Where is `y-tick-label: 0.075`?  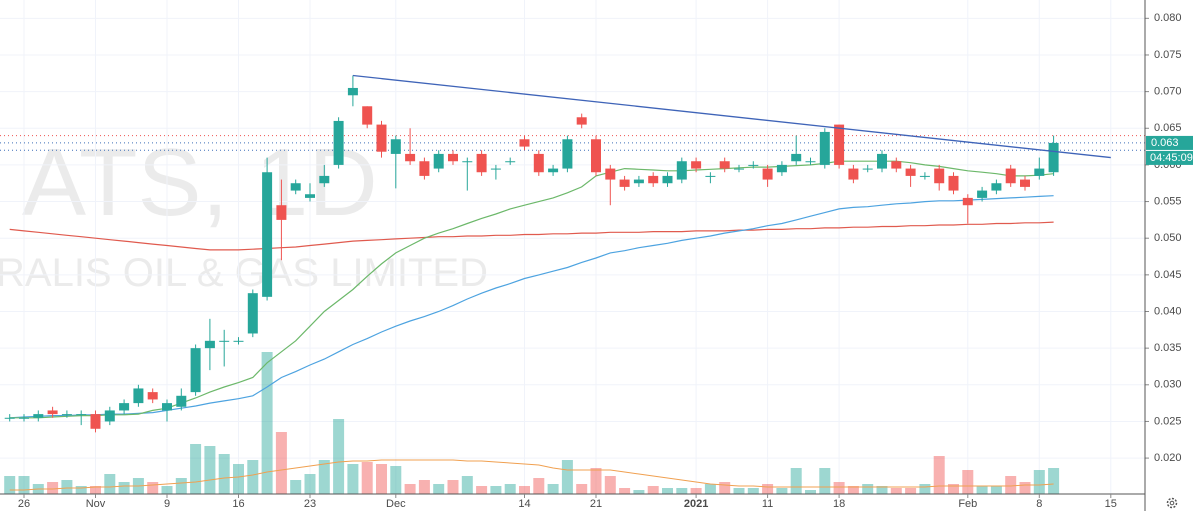
y-tick-label: 0.075 is located at coordinates (1168, 55).